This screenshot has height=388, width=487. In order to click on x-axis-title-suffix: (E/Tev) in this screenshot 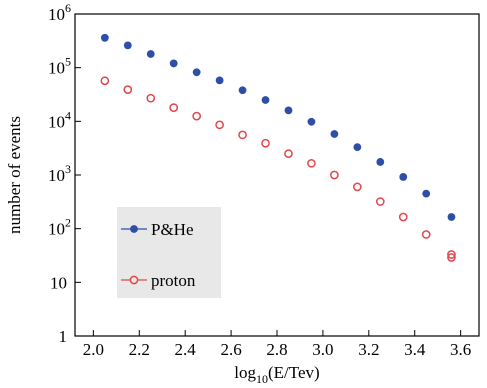, I will do `click(294, 372)`.